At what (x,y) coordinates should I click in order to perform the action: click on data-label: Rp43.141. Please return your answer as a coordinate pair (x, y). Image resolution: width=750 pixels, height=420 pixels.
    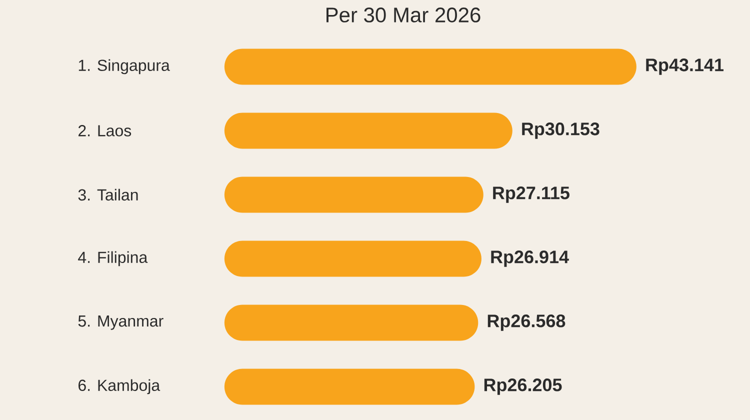
    Looking at the image, I should click on (685, 66).